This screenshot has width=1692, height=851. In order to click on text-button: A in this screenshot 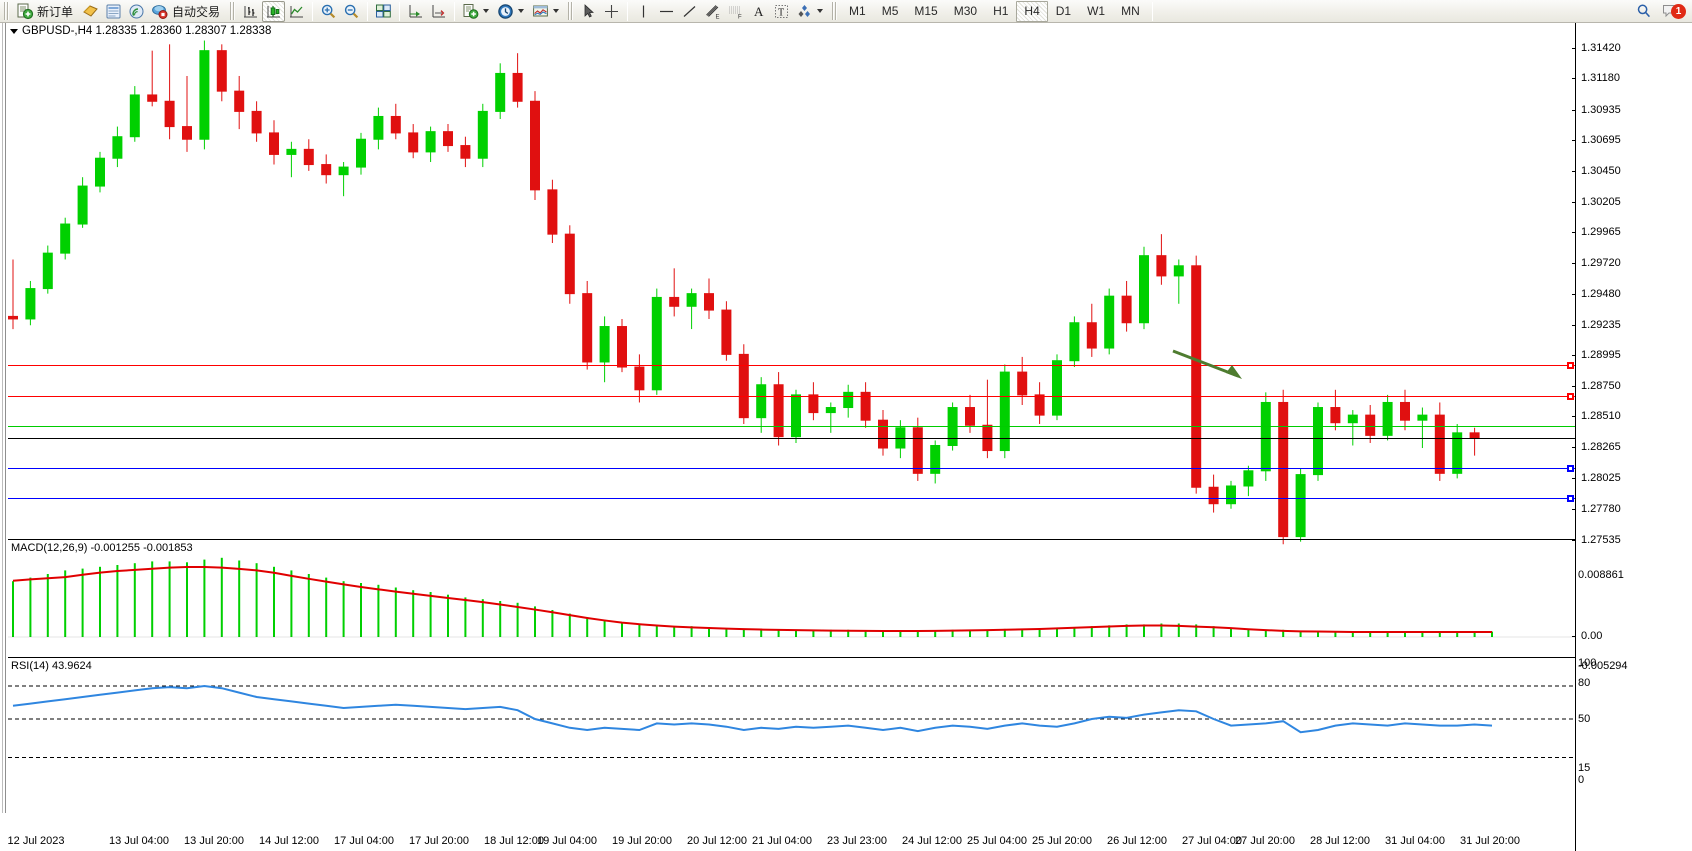, I will do `click(758, 11)`.